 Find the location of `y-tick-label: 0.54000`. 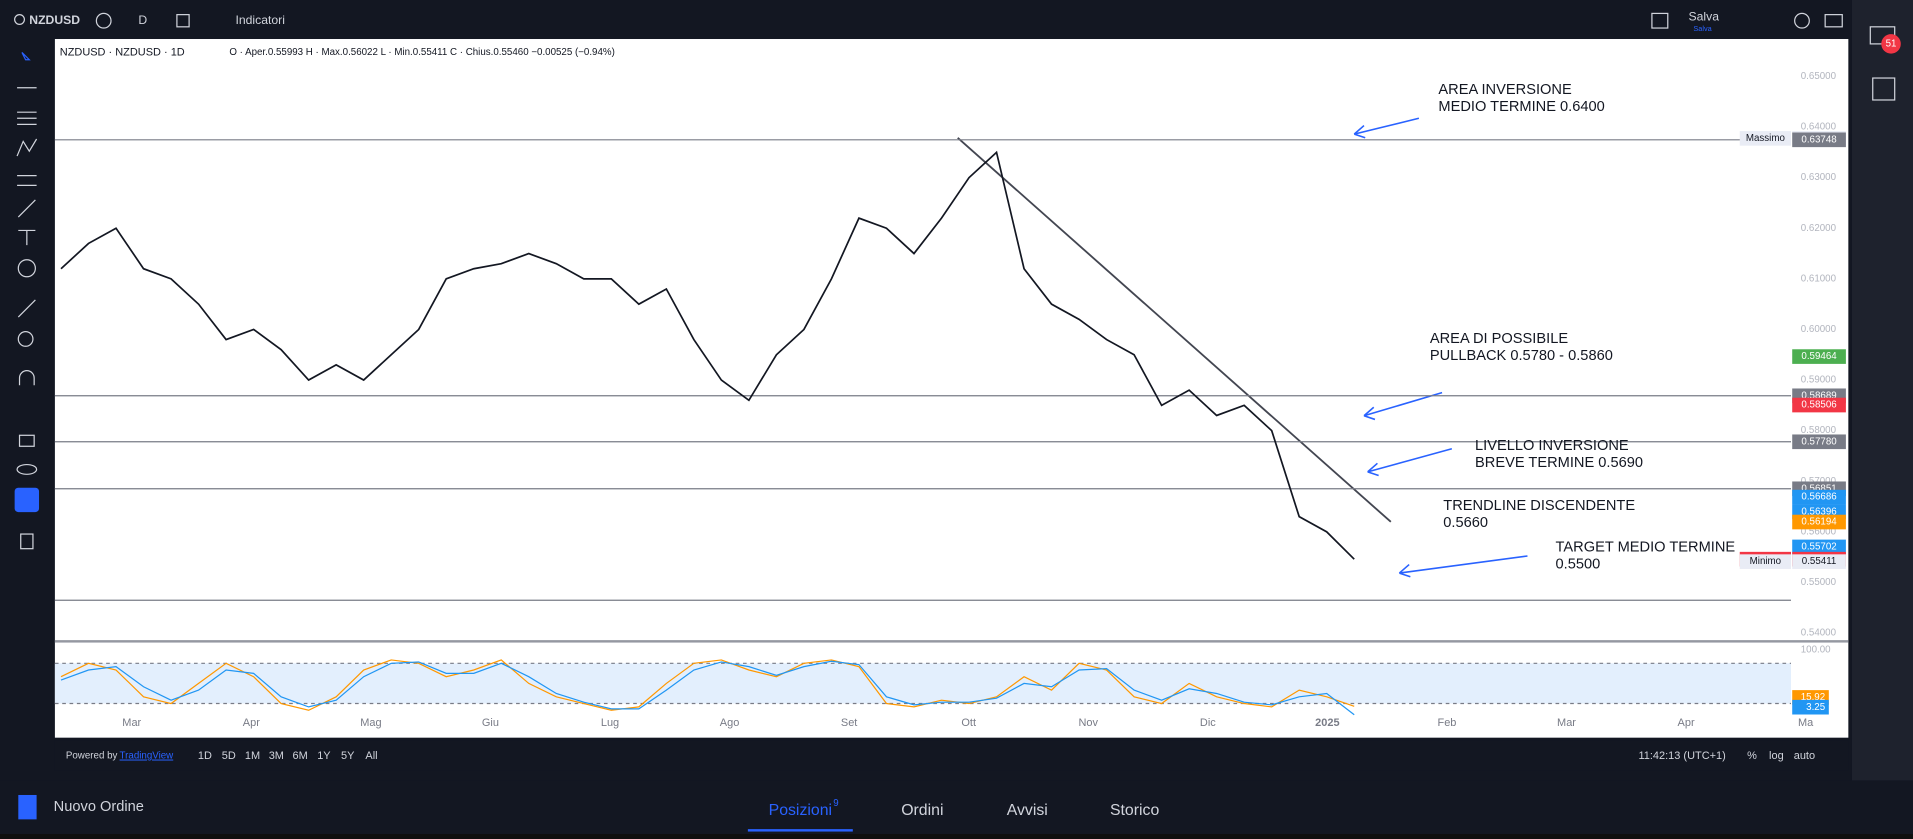

y-tick-label: 0.54000 is located at coordinates (1819, 633).